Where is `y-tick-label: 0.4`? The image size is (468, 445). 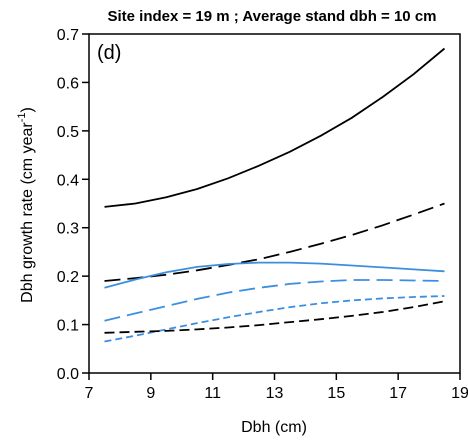
y-tick-label: 0.4 is located at coordinates (68, 180).